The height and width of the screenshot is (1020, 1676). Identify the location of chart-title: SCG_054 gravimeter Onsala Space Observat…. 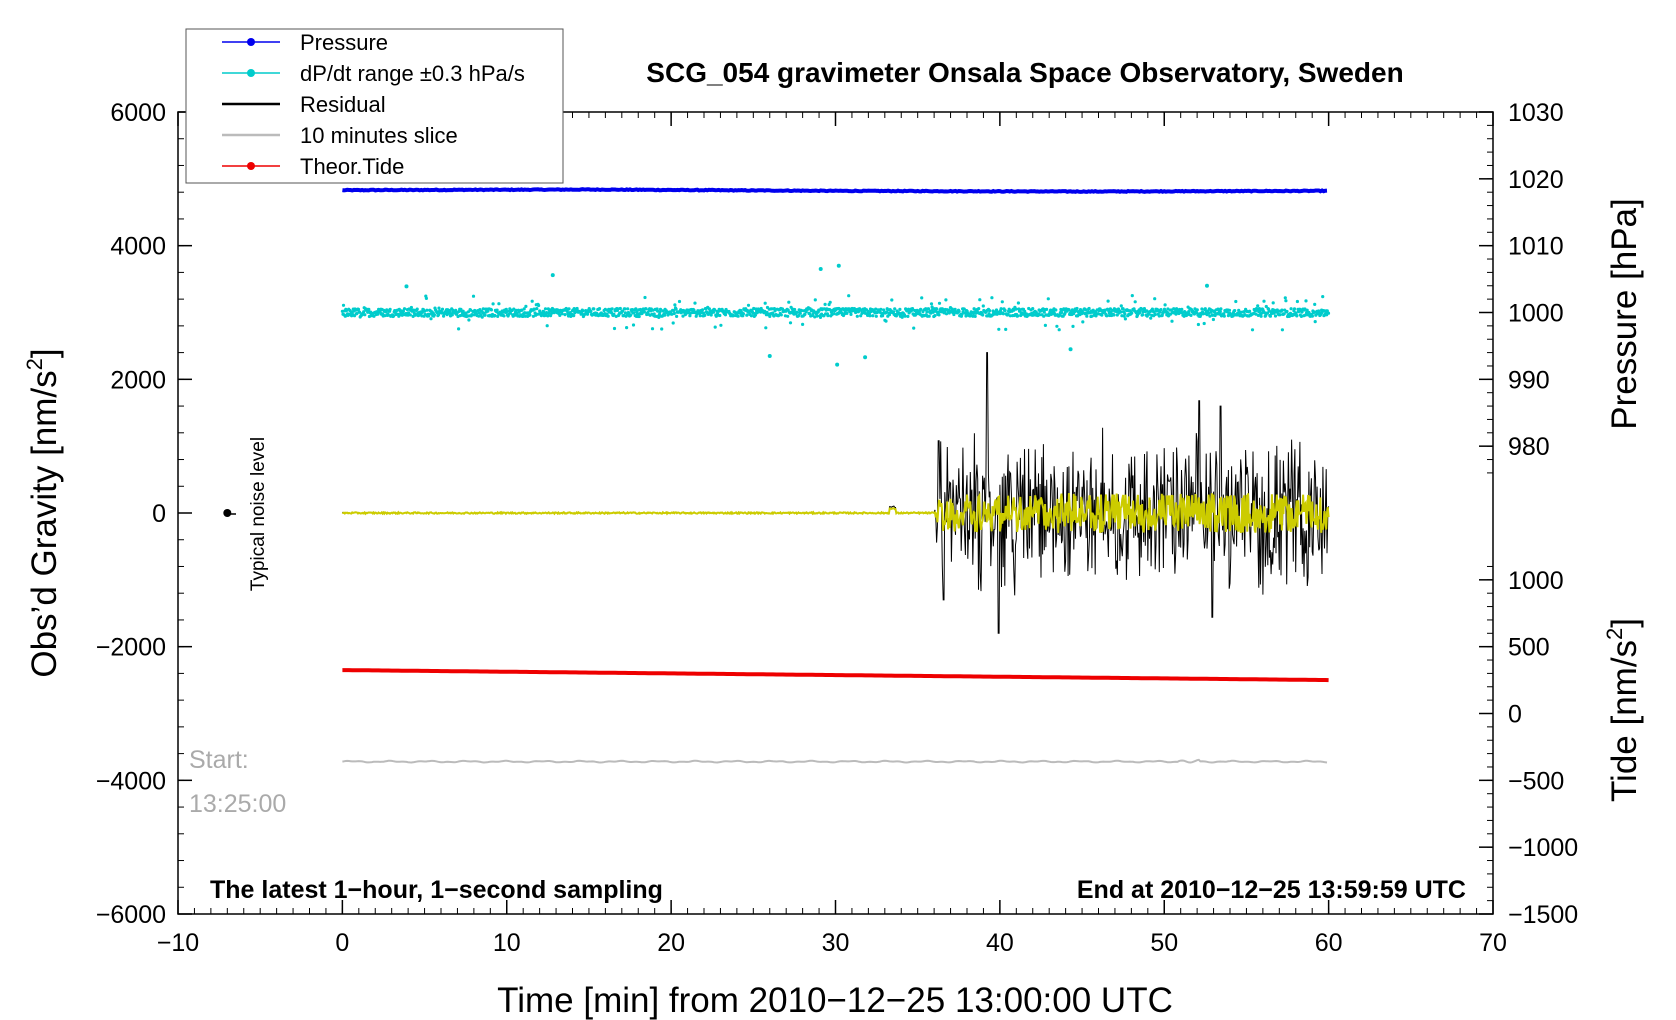
(1024, 72).